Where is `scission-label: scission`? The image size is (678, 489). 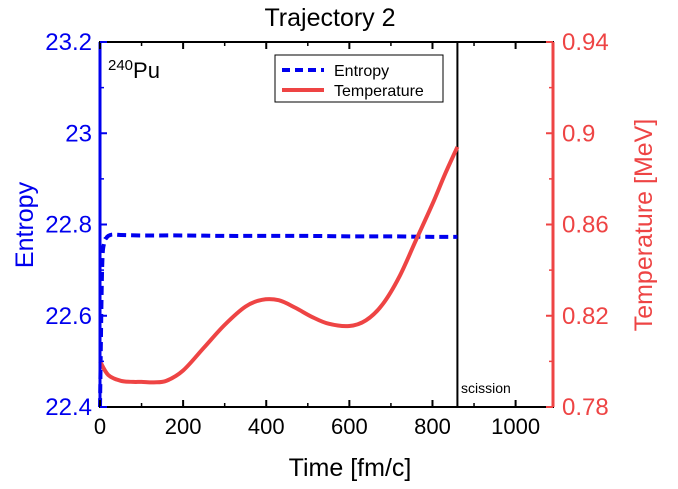 scission-label: scission is located at coordinates (486, 388).